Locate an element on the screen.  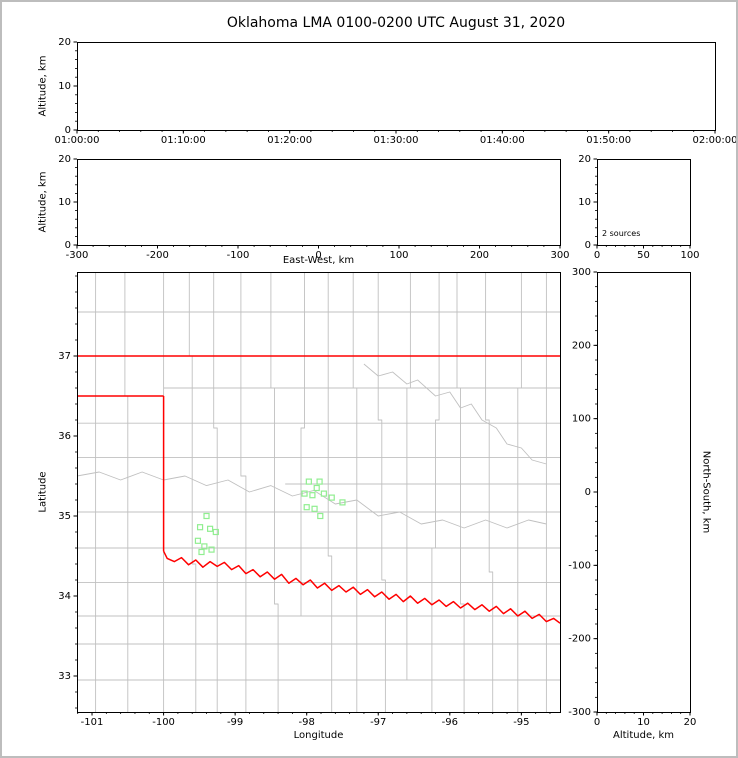
tick-label: 01:30:00 is located at coordinates (396, 140).